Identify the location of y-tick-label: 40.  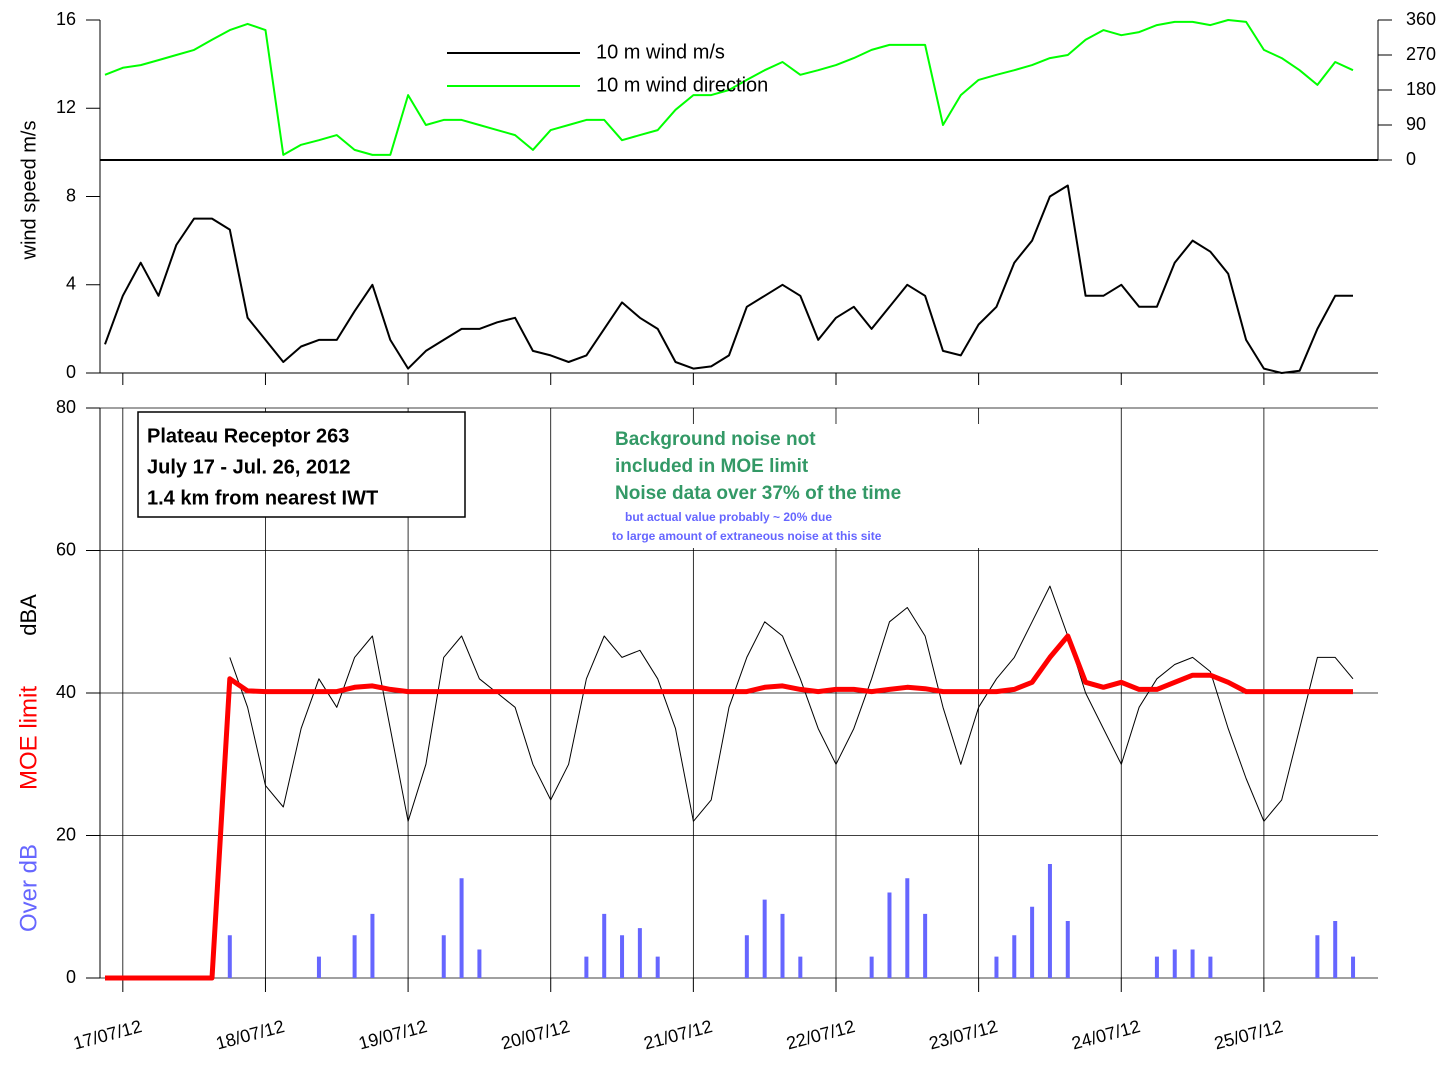
(66, 692).